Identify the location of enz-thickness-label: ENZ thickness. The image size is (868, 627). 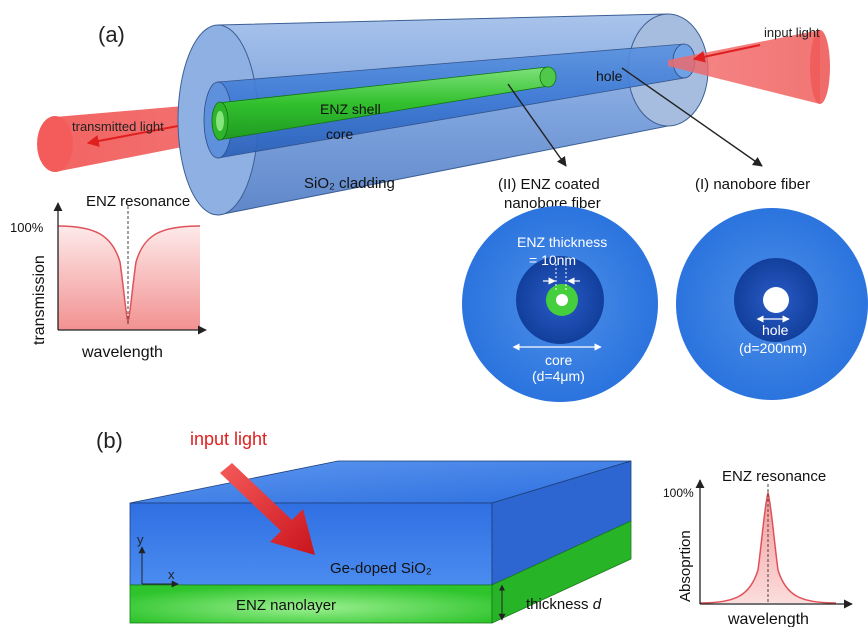
(562, 242).